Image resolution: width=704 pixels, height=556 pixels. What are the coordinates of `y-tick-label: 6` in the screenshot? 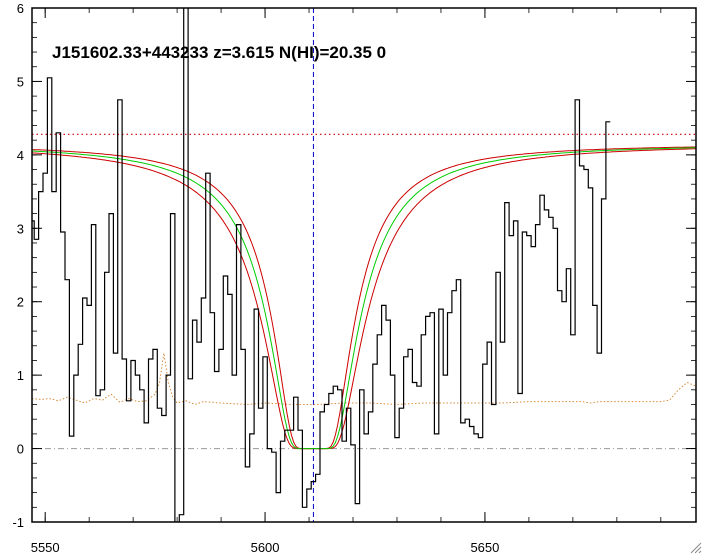 It's located at (20, 8).